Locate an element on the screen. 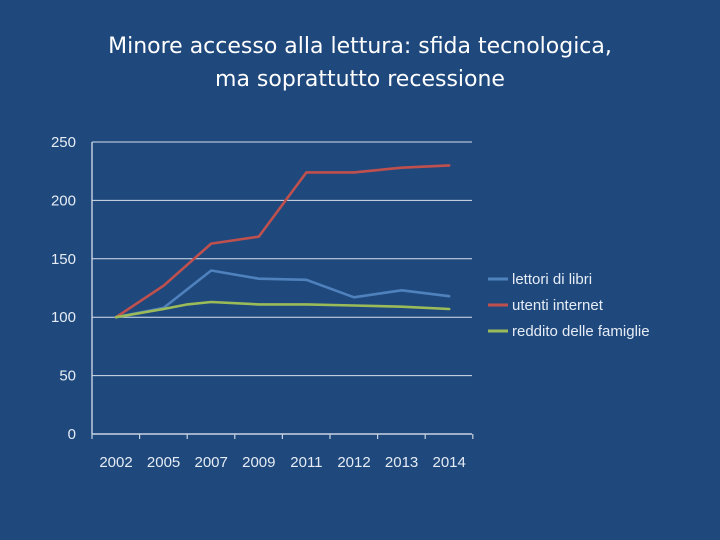  y-tick-label: 100 is located at coordinates (63, 317).